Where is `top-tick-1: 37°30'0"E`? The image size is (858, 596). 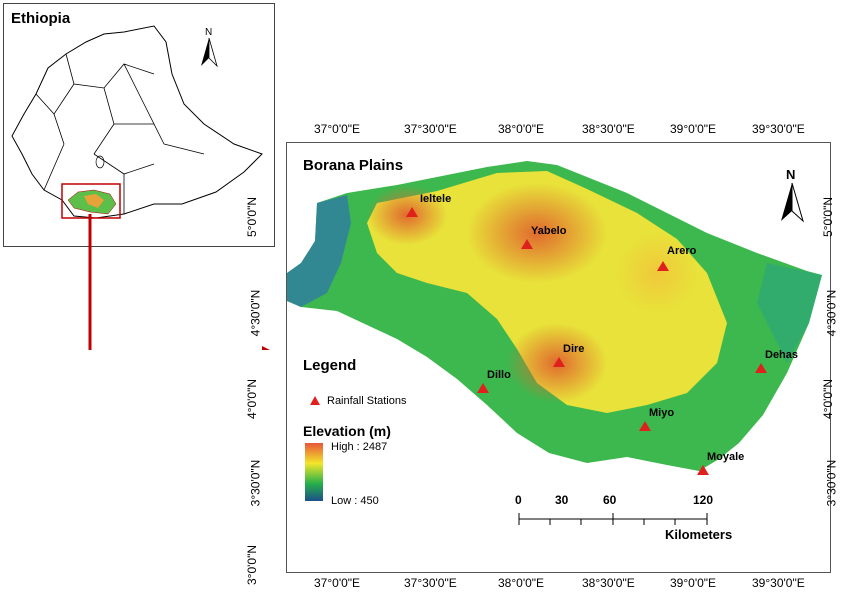 top-tick-1: 37°30'0"E is located at coordinates (430, 129).